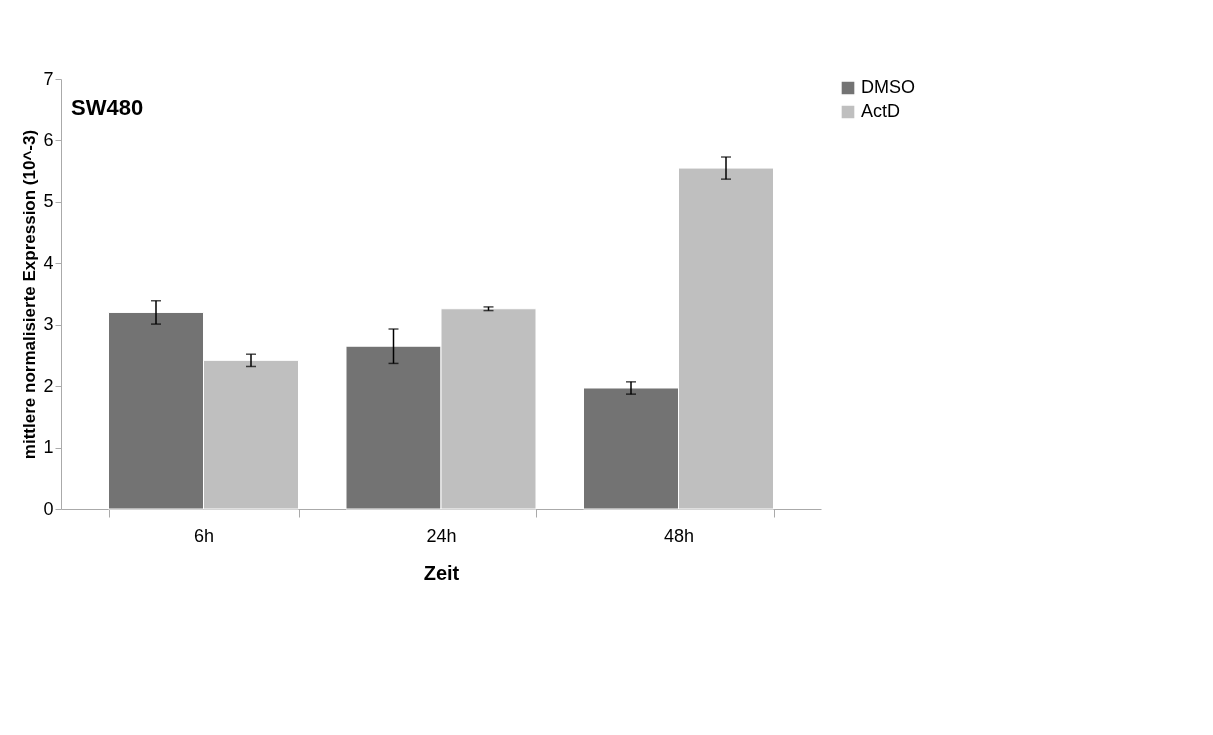  I want to click on y-tick-label: 7, so click(48, 78).